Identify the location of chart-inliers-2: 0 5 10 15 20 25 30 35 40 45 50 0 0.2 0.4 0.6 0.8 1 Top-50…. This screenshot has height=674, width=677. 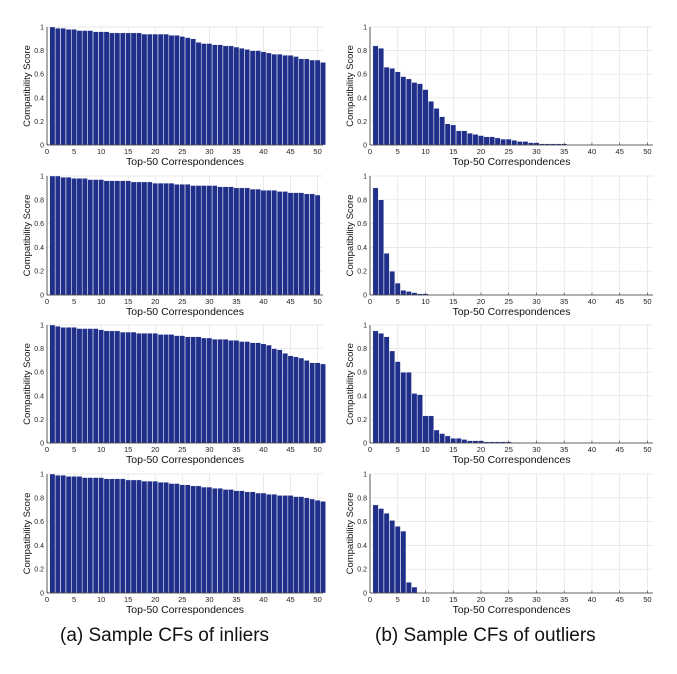
(172, 246).